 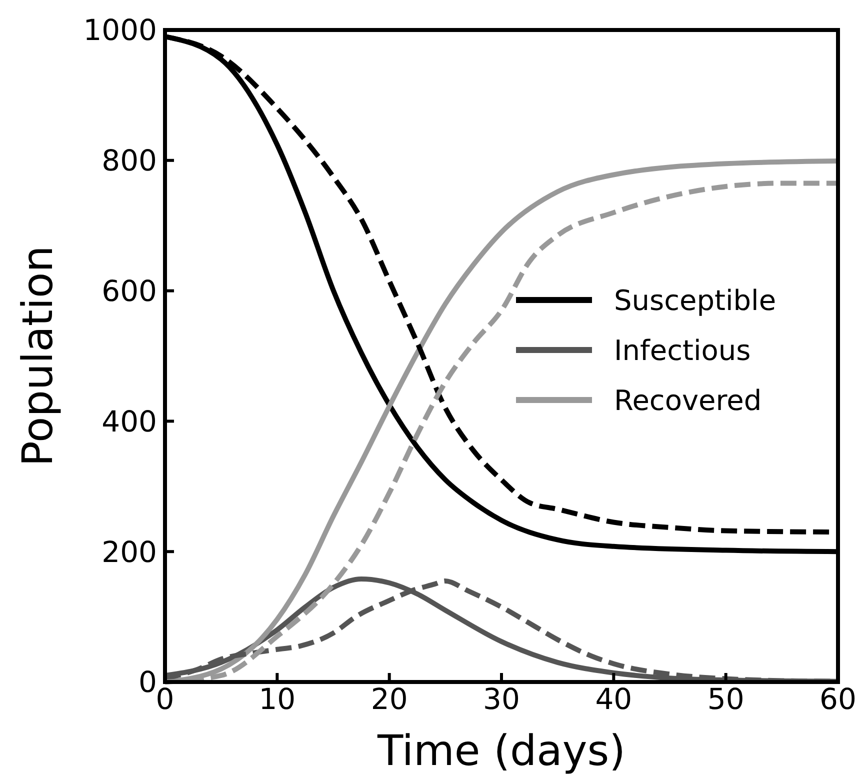 What do you see at coordinates (129, 161) in the screenshot?
I see `y-tick-label: 800` at bounding box center [129, 161].